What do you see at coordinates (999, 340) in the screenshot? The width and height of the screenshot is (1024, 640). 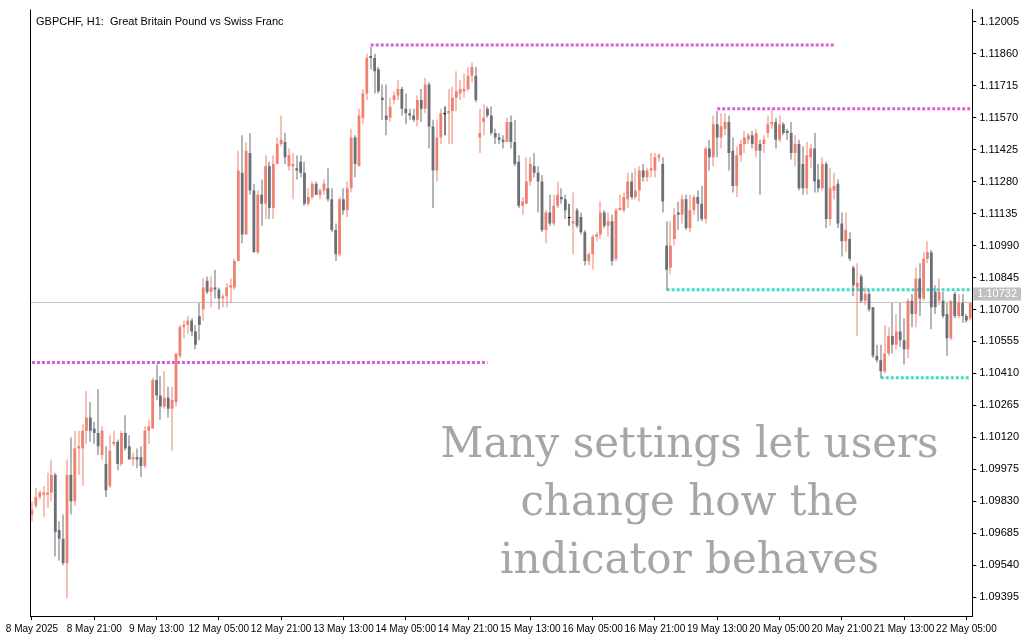 I see `y-tick-label: 1.10555` at bounding box center [999, 340].